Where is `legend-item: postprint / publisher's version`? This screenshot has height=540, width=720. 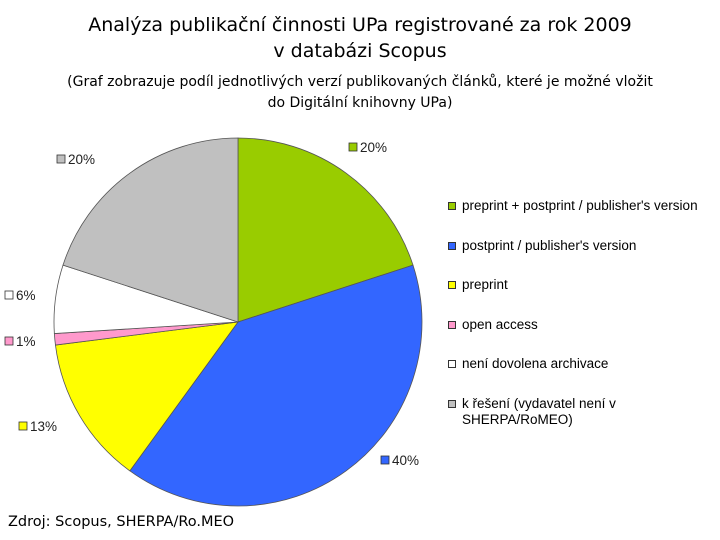
legend-item: postprint / publisher's version is located at coordinates (582, 258).